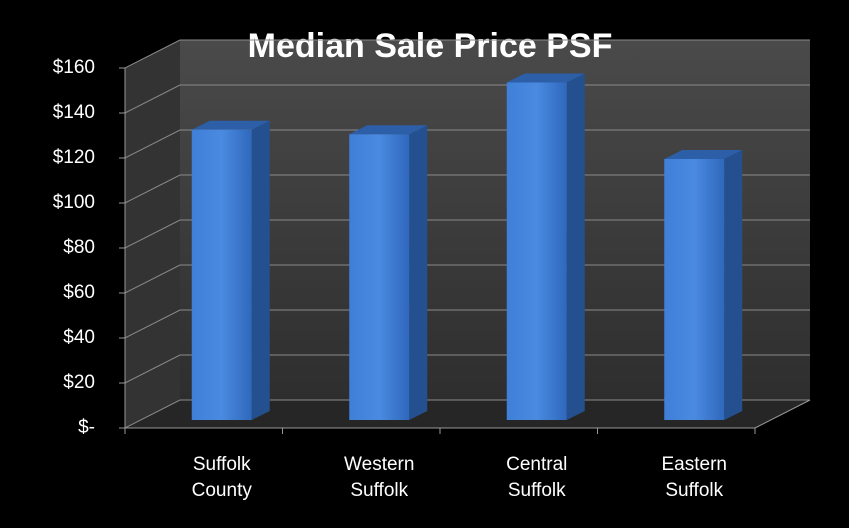 This screenshot has height=528, width=849. Describe the element at coordinates (79, 382) in the screenshot. I see `y-tick-label: $20` at that location.